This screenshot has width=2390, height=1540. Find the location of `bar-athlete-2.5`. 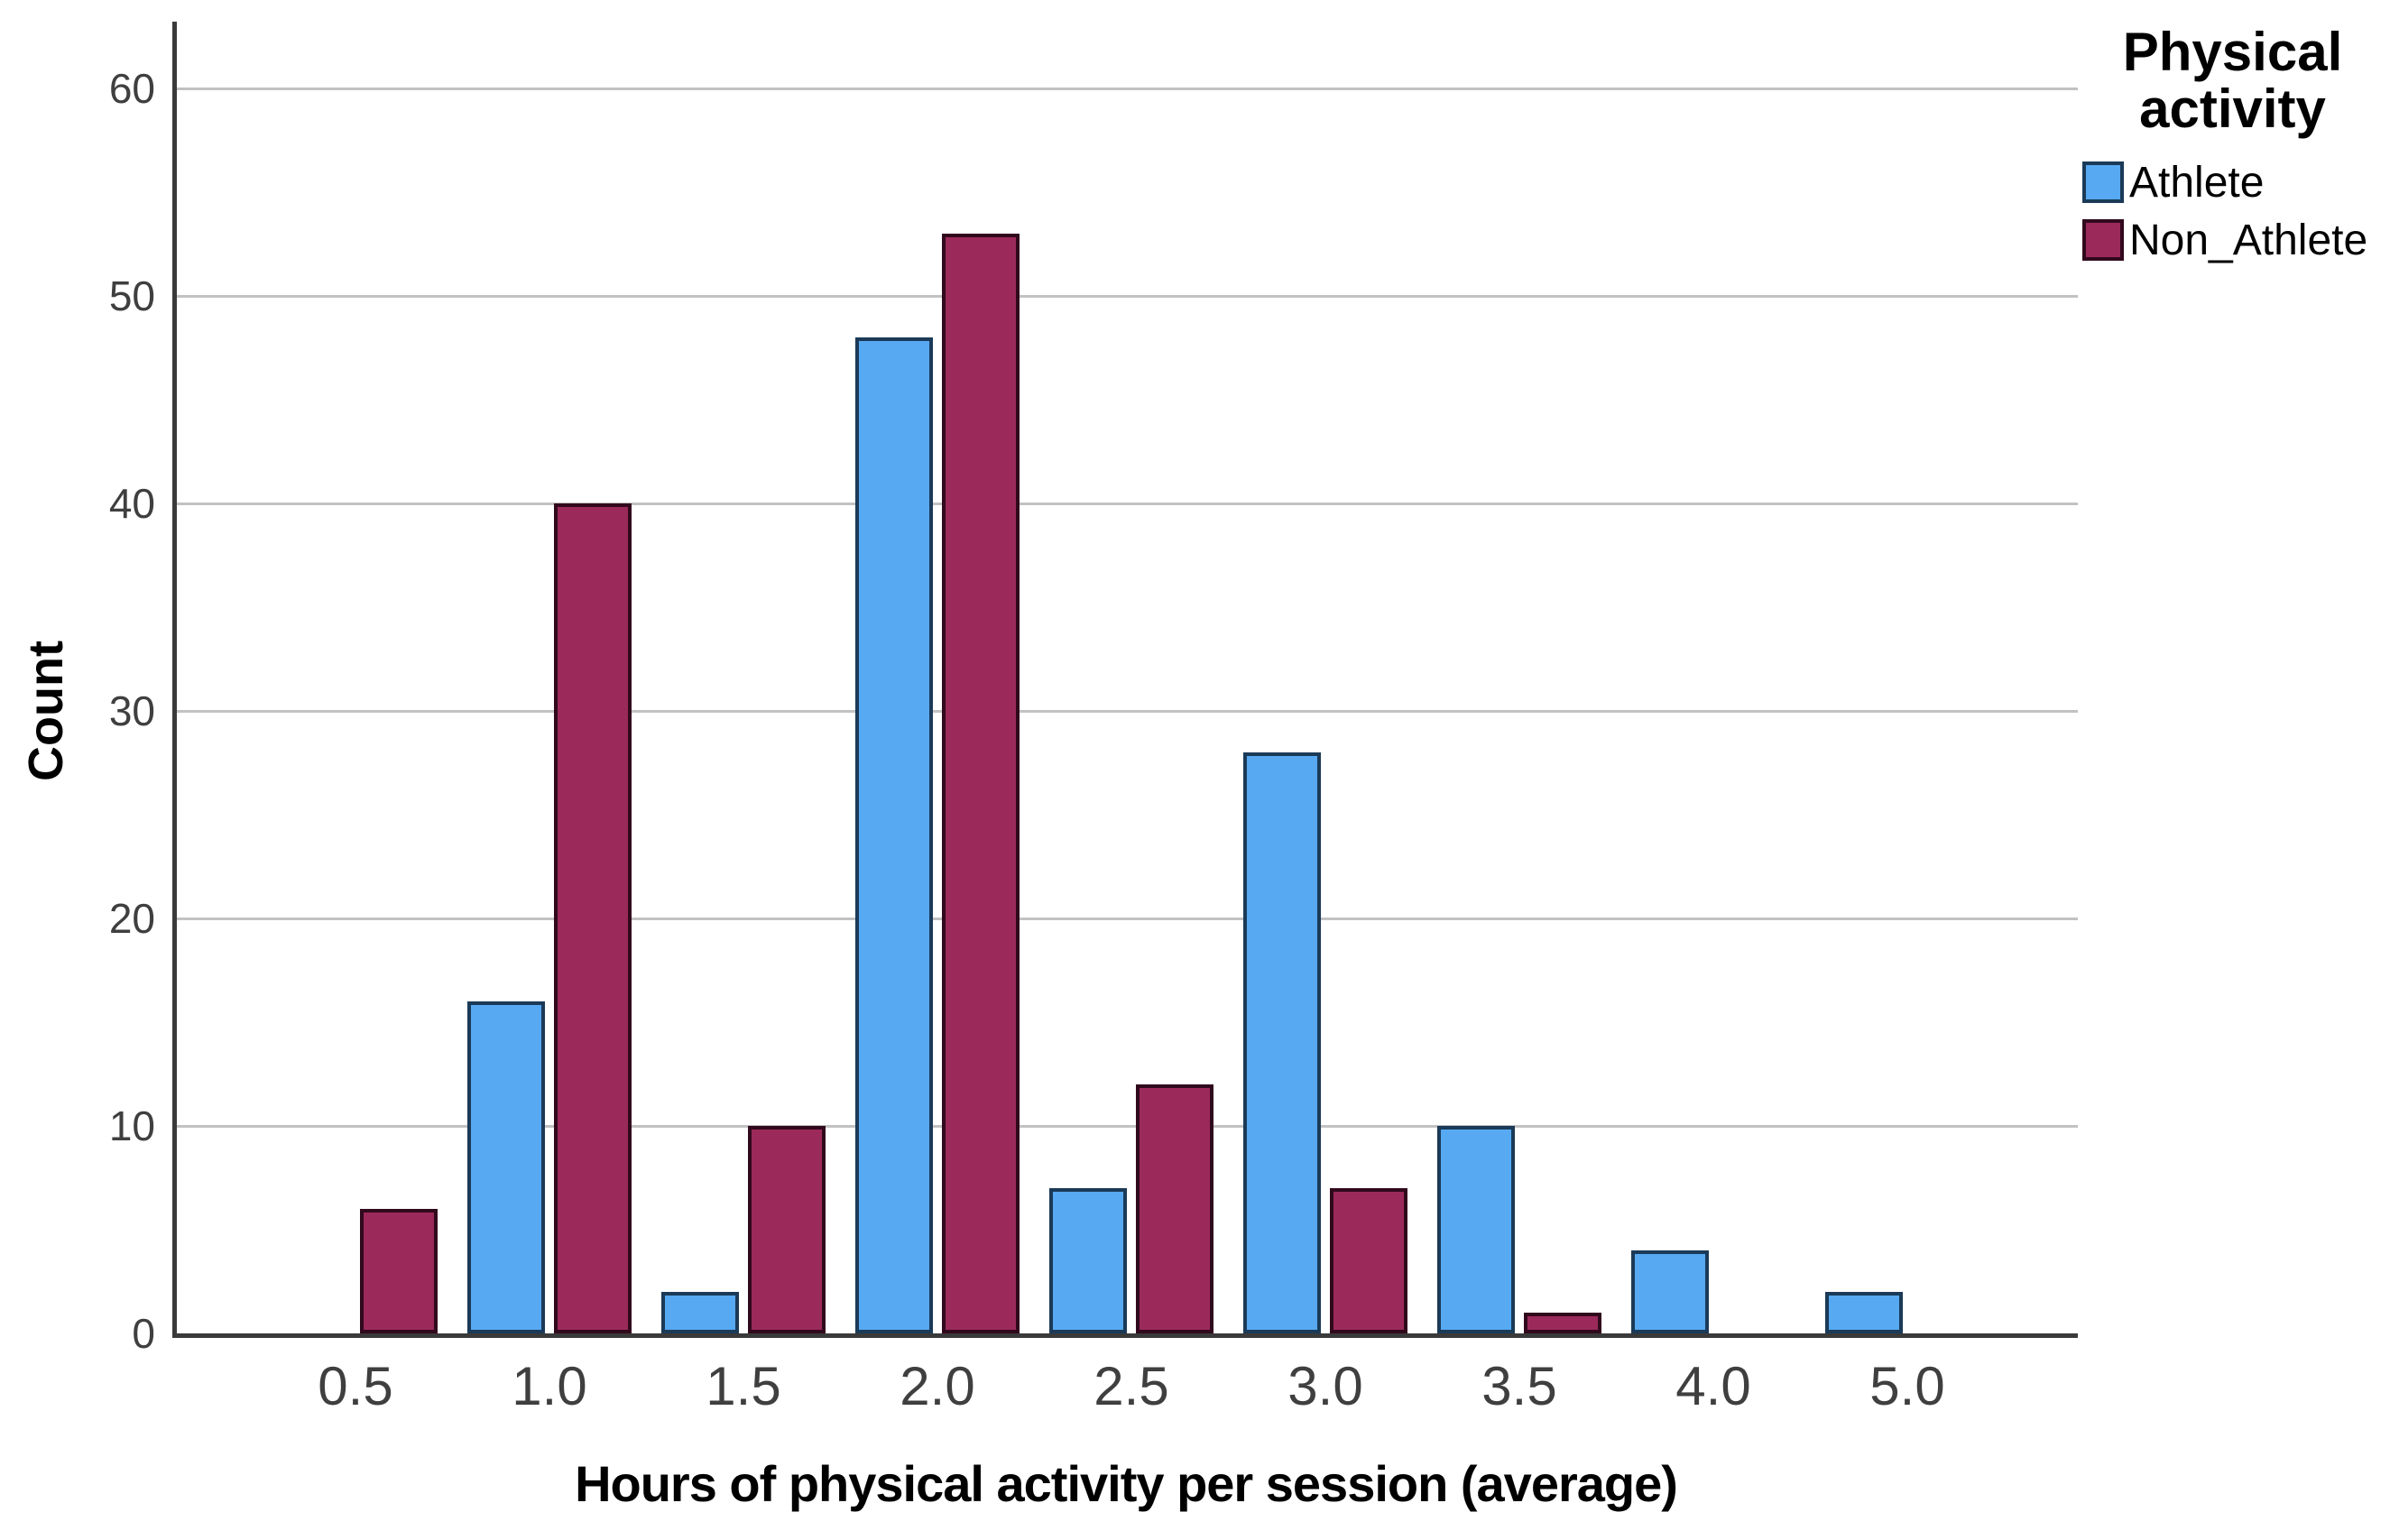

bar-athlete-2.5 is located at coordinates (1088, 1260).